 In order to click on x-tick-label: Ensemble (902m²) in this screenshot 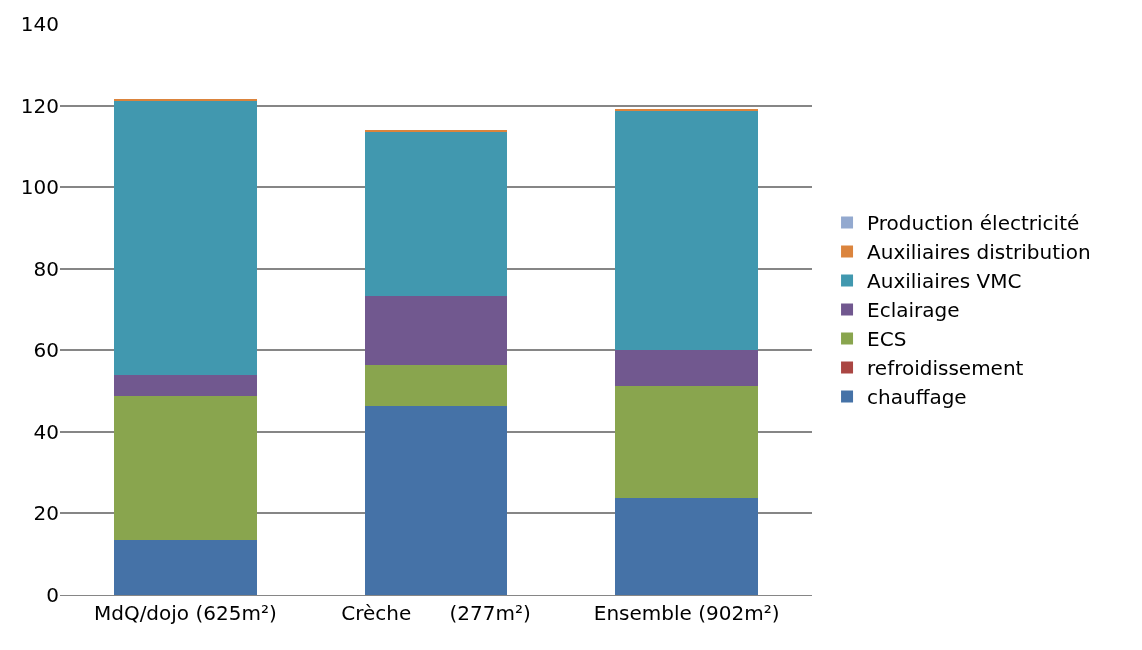, I will do `click(686, 613)`.